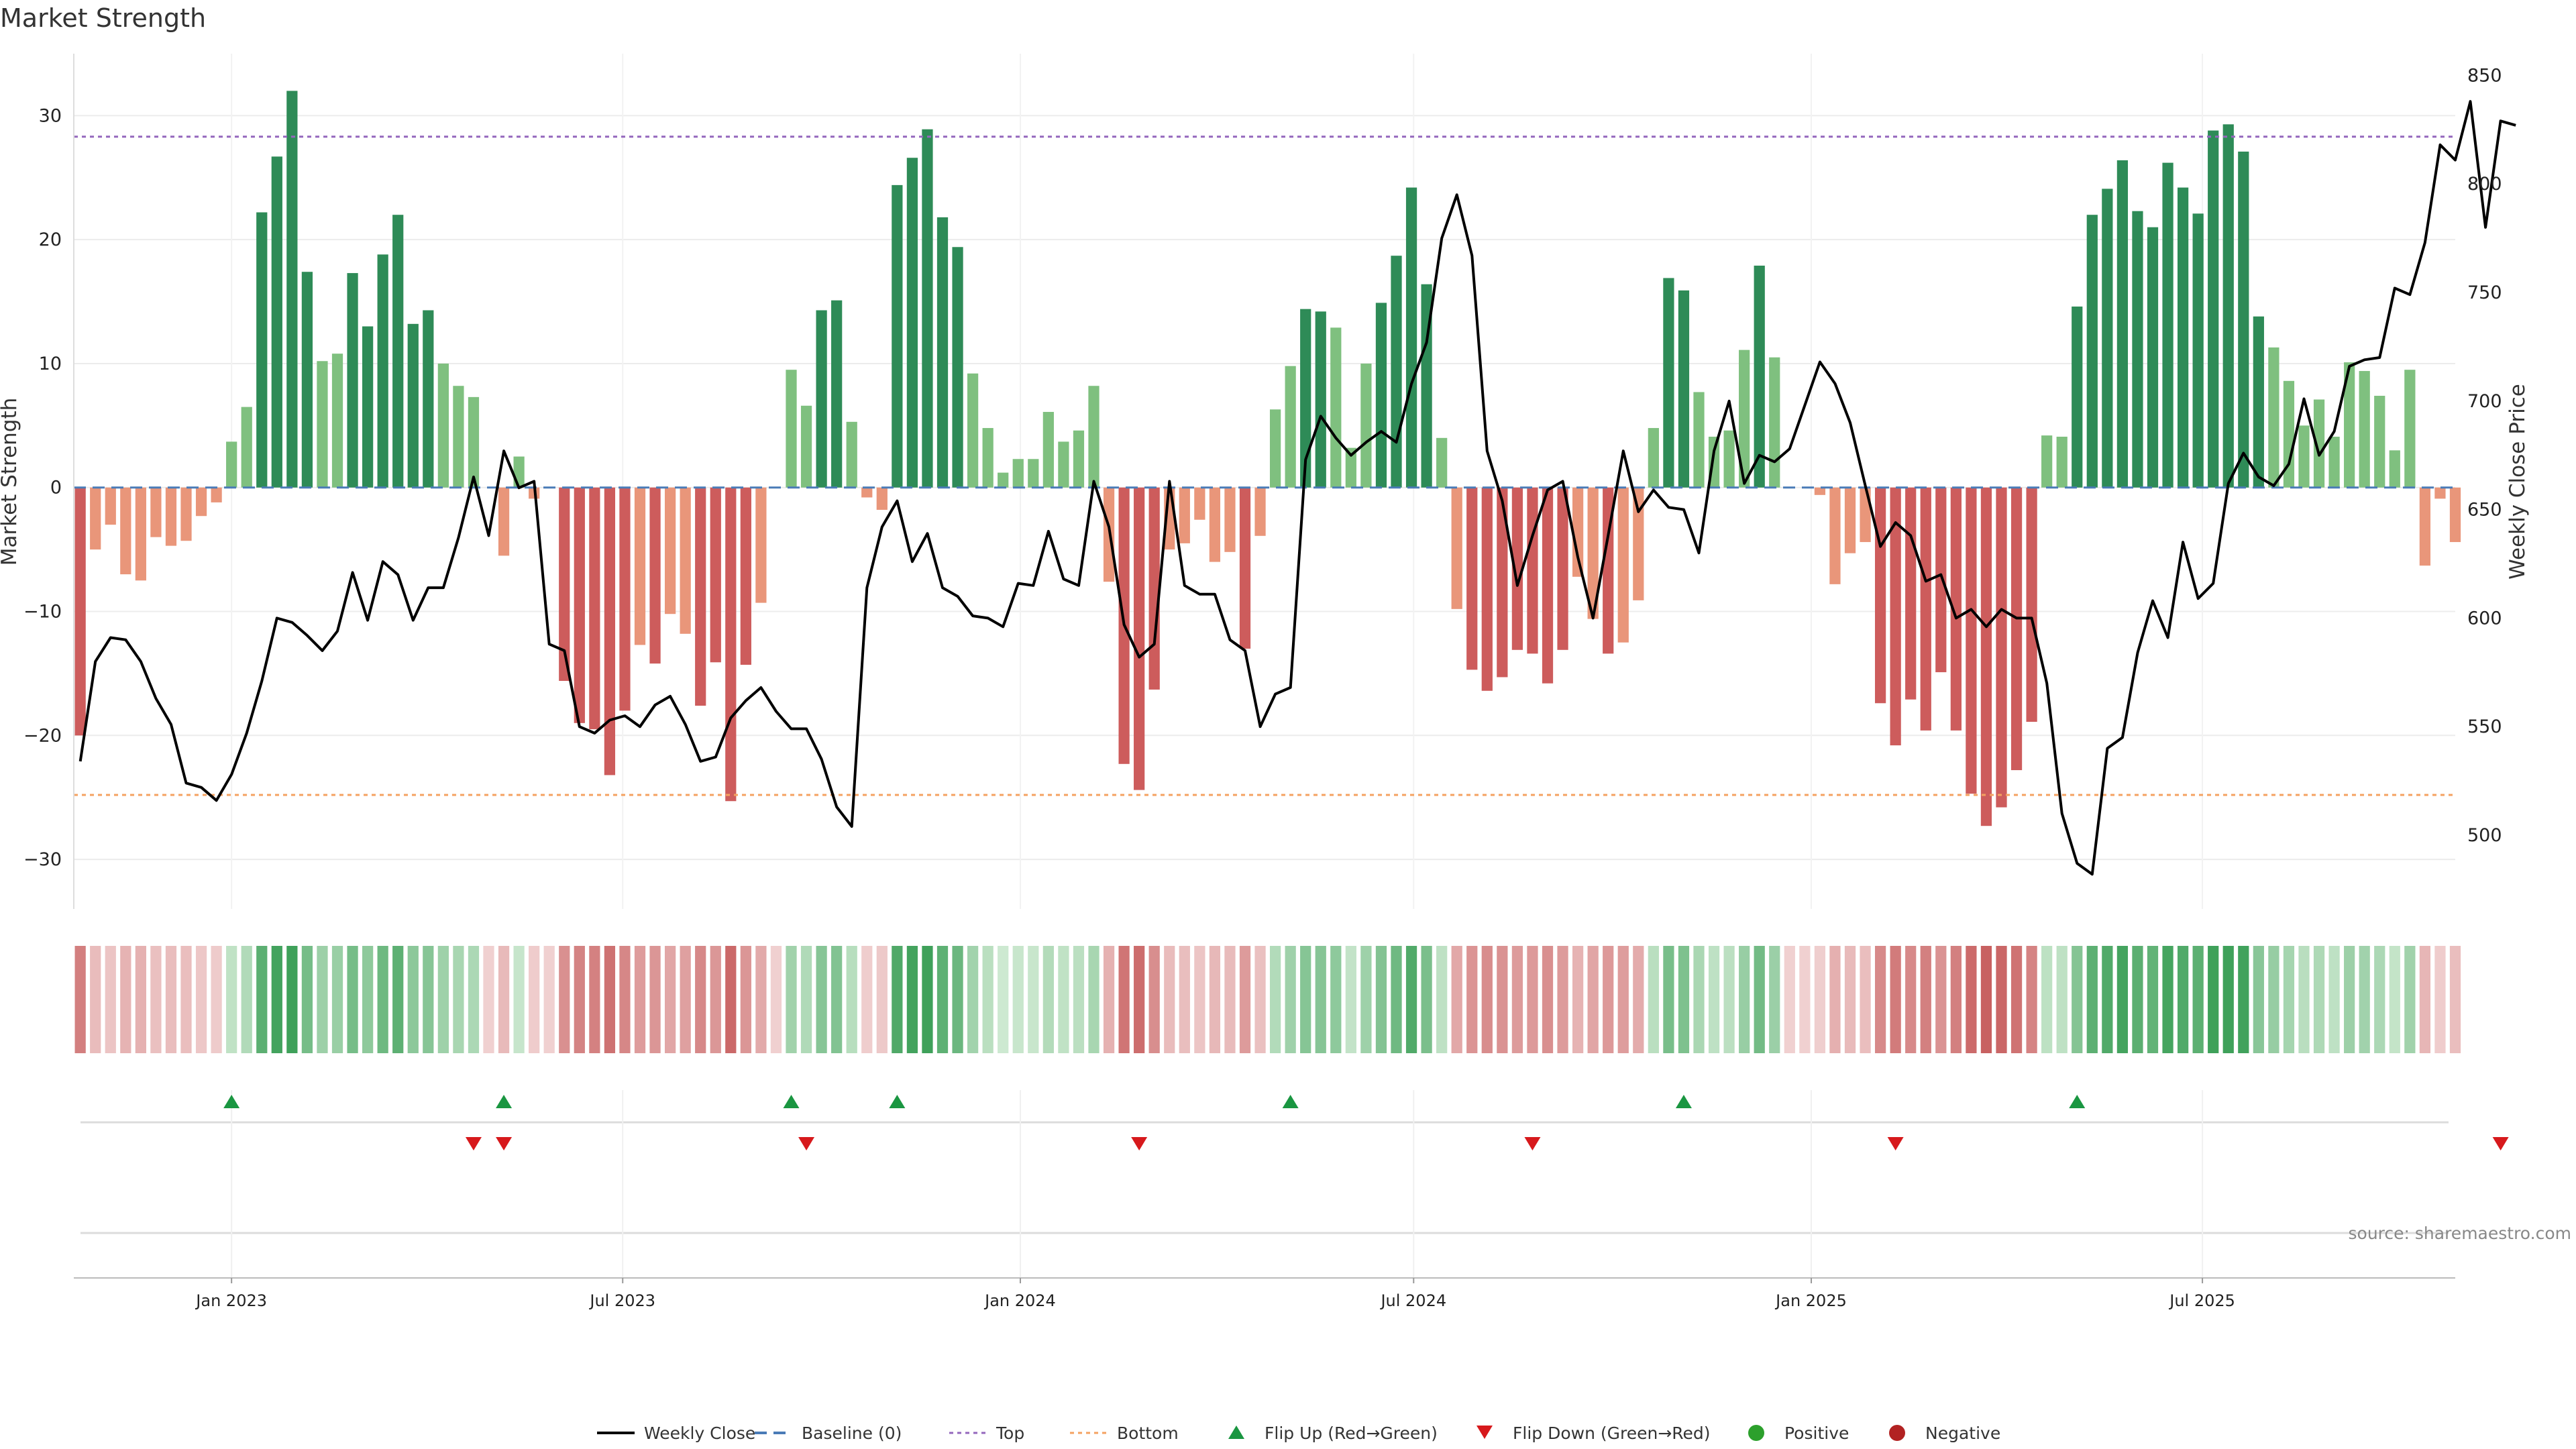 The height and width of the screenshot is (1449, 2576). What do you see at coordinates (50, 115) in the screenshot?
I see `y-tick-label: 30` at bounding box center [50, 115].